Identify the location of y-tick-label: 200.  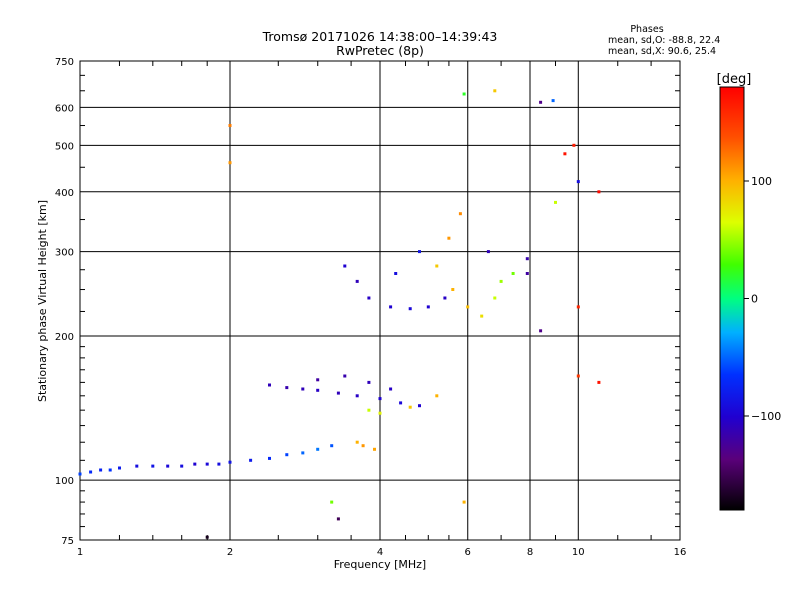
(64, 337).